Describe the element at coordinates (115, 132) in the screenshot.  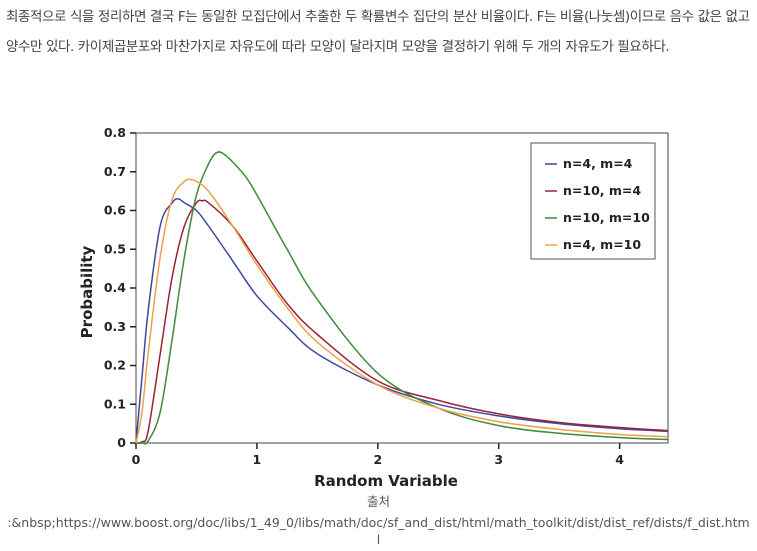
I see `y-tick-label: 0.8` at that location.